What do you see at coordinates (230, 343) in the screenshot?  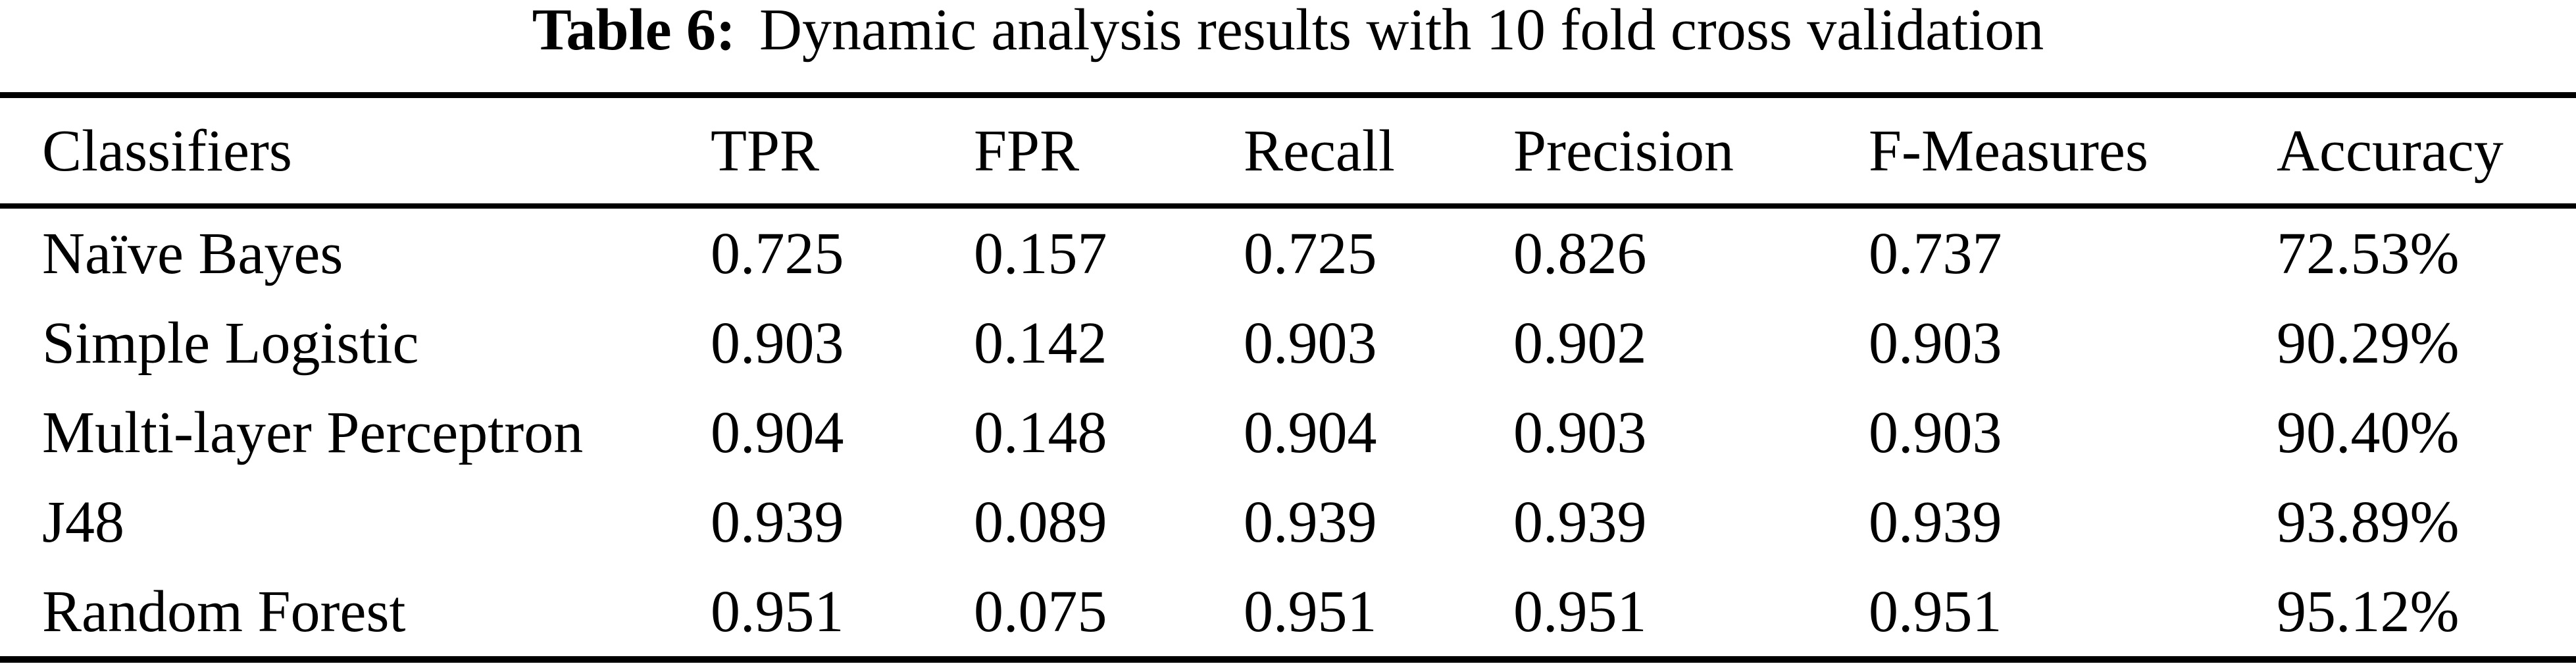 I see `classifier-name-cell: Simple Logistic` at bounding box center [230, 343].